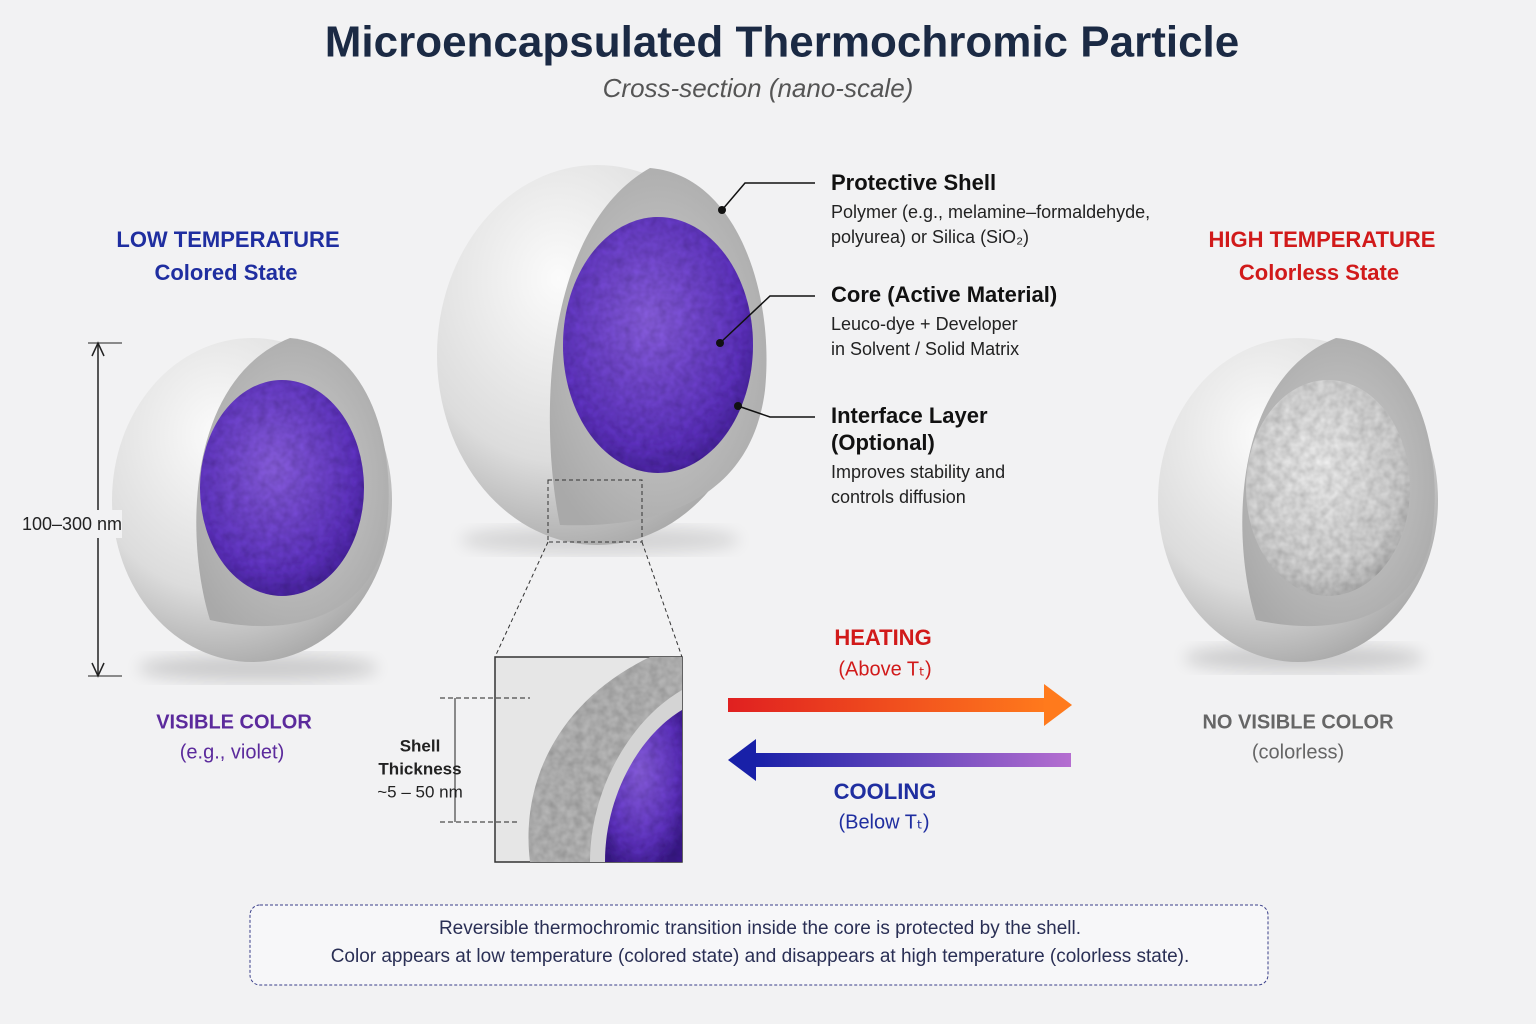  Describe the element at coordinates (234, 722) in the screenshot. I see `left-color-label: VISIBLE COLOR` at that location.